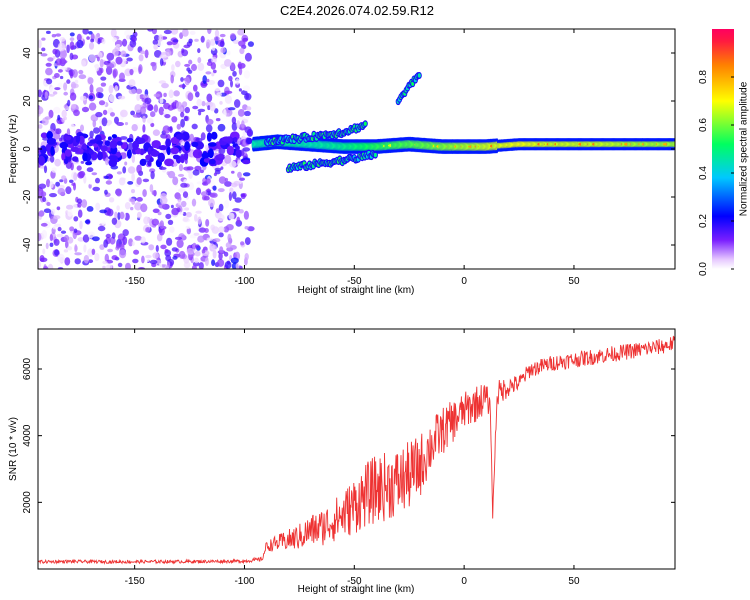 The image size is (750, 600). I want to click on chart-title: C2E4.2026.074.02.59.R12, so click(357, 10).